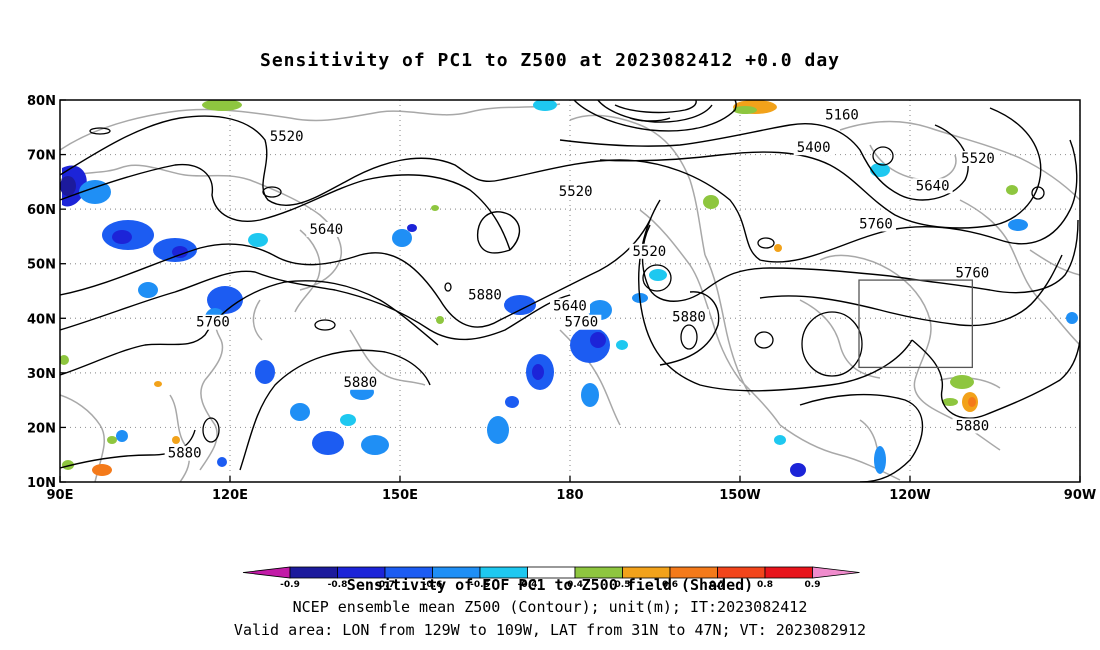  Describe the element at coordinates (41, 428) in the screenshot. I see `lat-tick-label: 20N` at that location.